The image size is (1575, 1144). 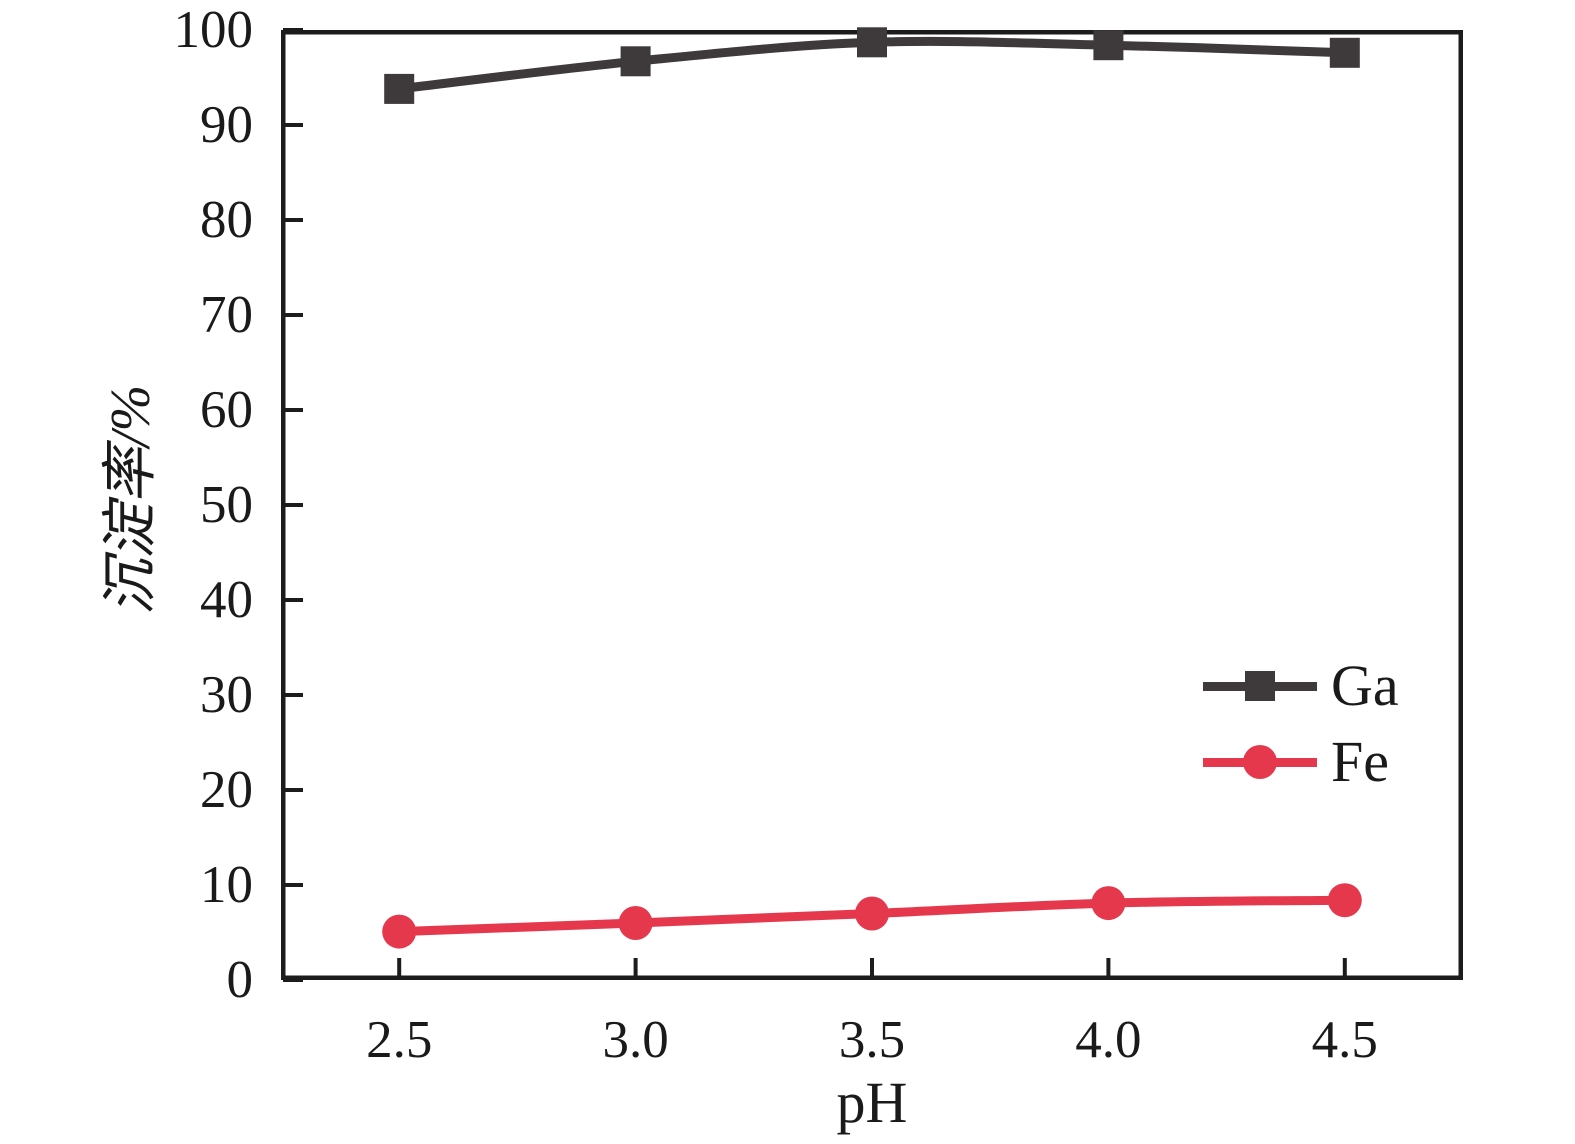 I want to click on x-tick-label: 4.0, so click(x=1108, y=1040).